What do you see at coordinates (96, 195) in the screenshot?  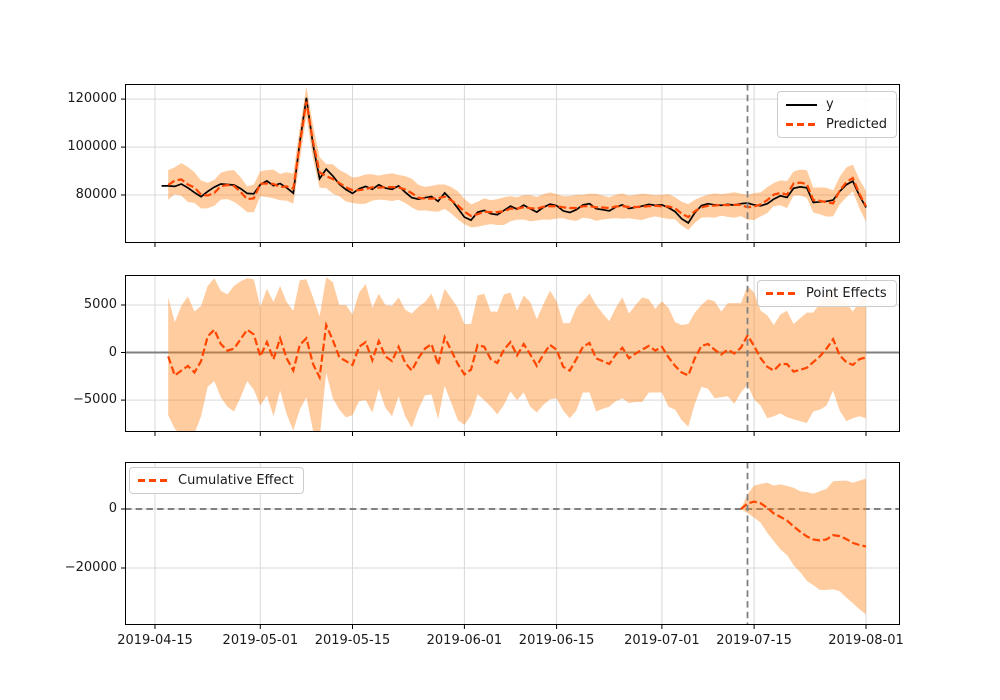 I see `y-tick-label: 80000` at bounding box center [96, 195].